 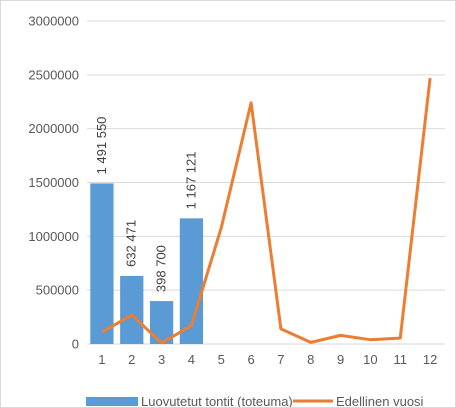 I want to click on legend-label-line: Edellinen vuosi, so click(x=380, y=400).